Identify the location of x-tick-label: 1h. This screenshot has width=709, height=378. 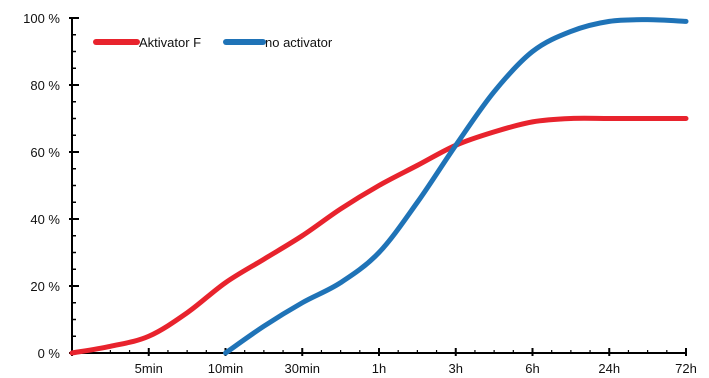
(379, 368).